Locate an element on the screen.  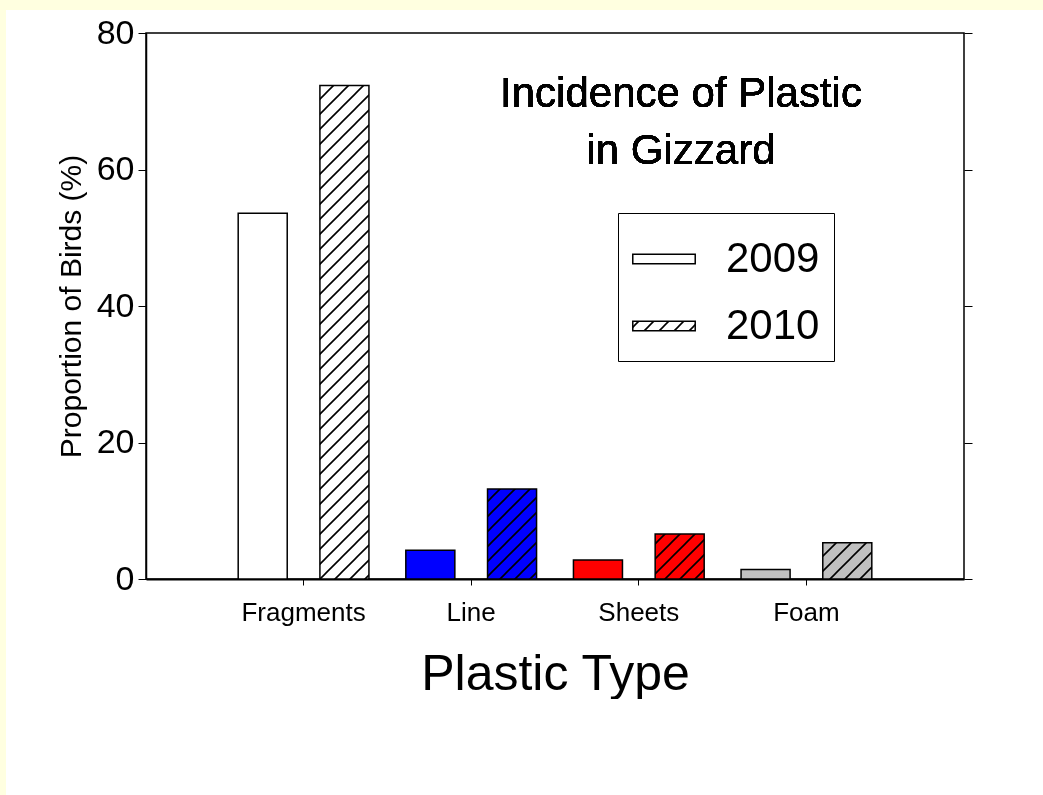
text: Incidence of Plastic in Gizzard is located at coordinates (681, 121).